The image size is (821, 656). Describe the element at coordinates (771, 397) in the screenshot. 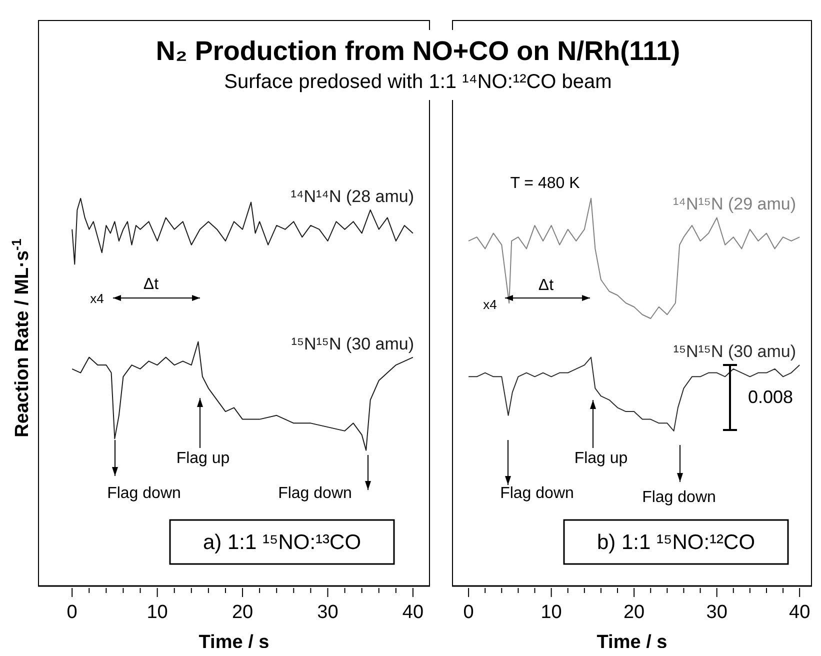

I see `annotation: 0.008` at that location.